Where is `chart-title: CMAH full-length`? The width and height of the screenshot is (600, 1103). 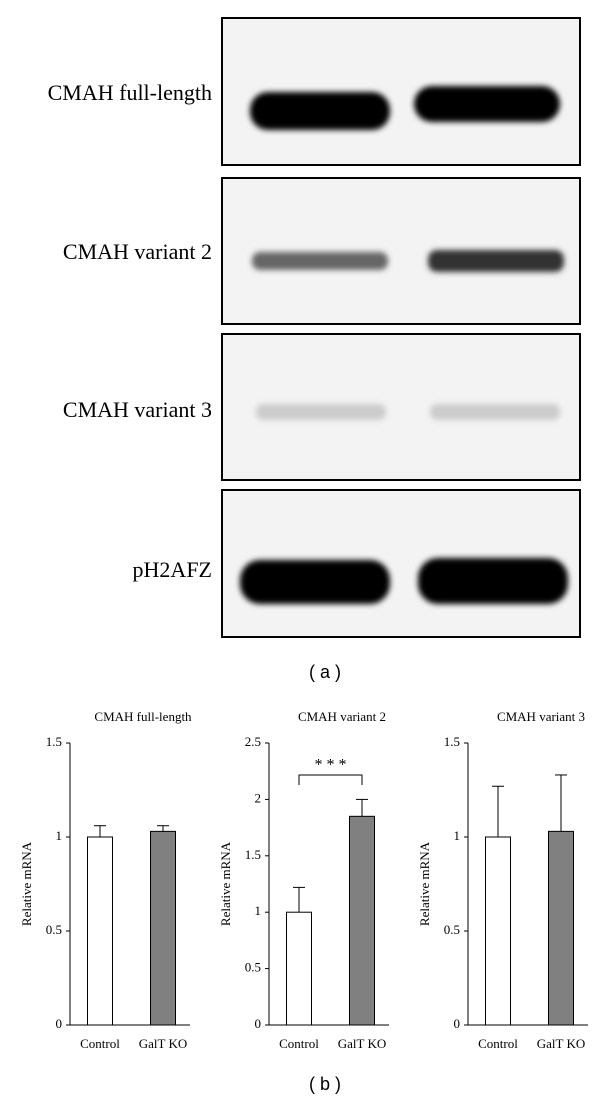
chart-title: CMAH full-length is located at coordinates (143, 716).